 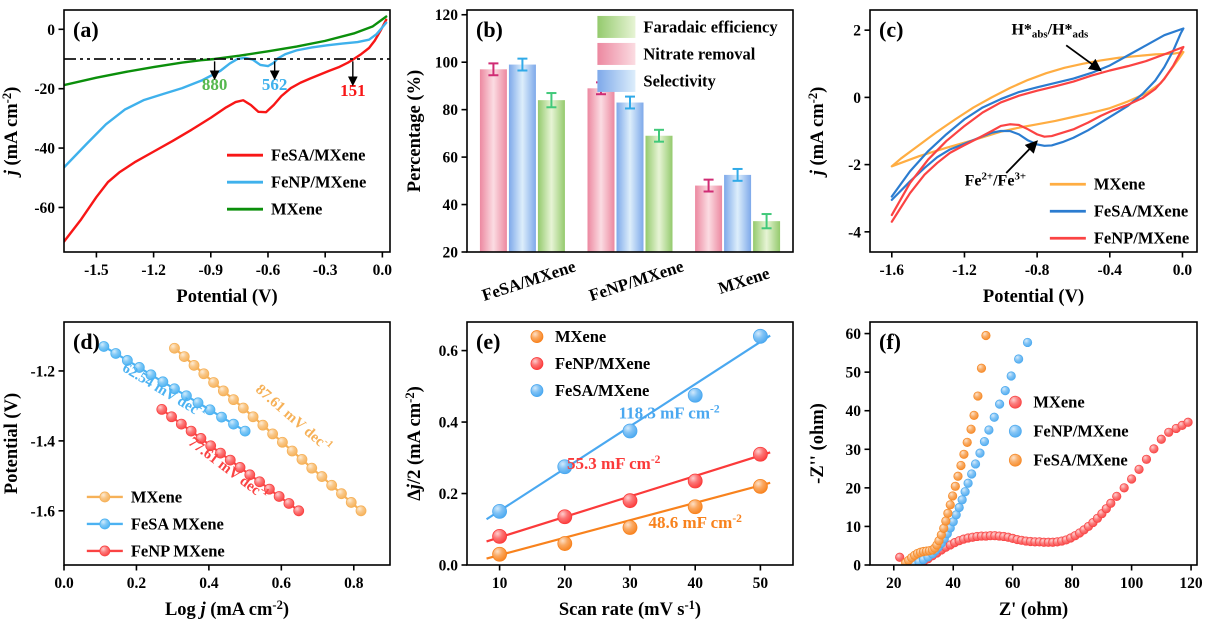 What do you see at coordinates (44, 149) in the screenshot?
I see `svg-text: -40` at bounding box center [44, 149].